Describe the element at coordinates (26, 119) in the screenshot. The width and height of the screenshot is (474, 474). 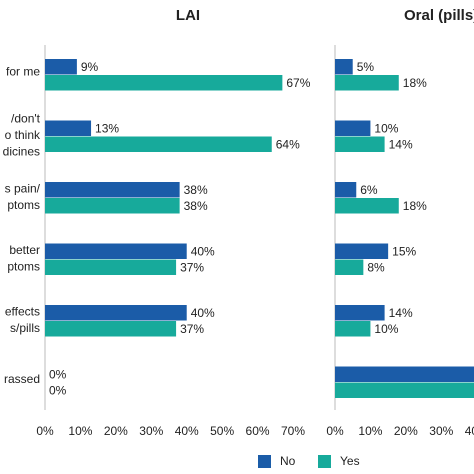
I see `category-label: /don't` at that location.